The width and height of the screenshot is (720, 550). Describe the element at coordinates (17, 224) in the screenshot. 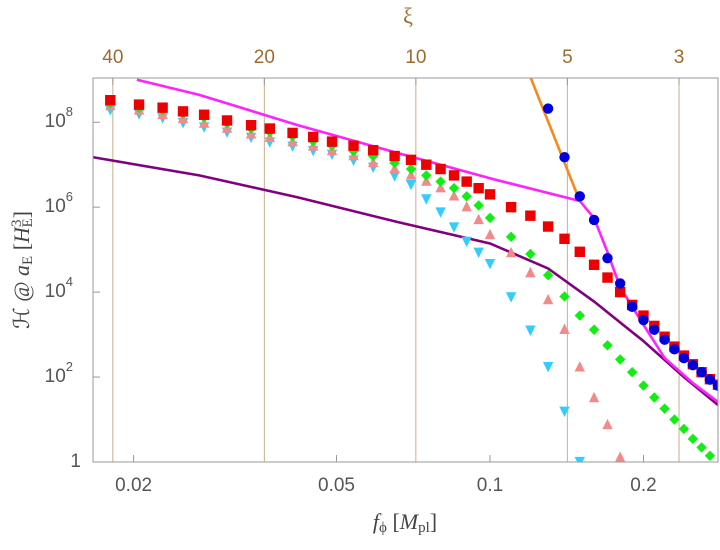

I see `superscript: 3` at that location.